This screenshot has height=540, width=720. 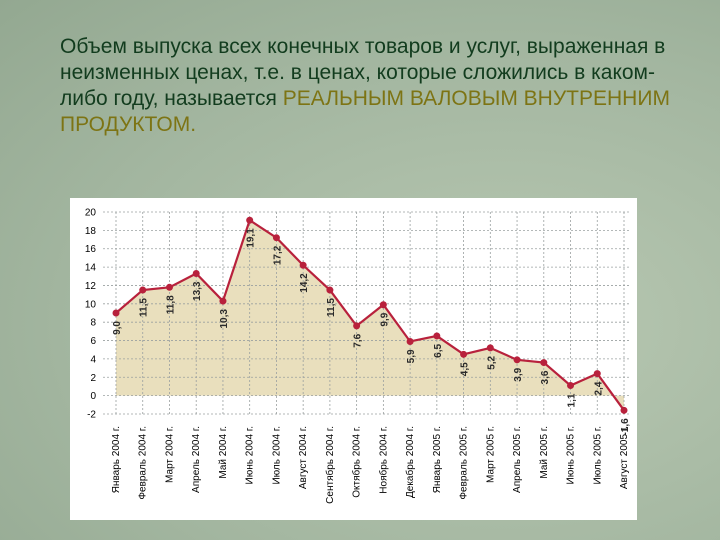 What do you see at coordinates (303, 457) in the screenshot?
I see `x-tick-label: Август 2004 г.` at bounding box center [303, 457].